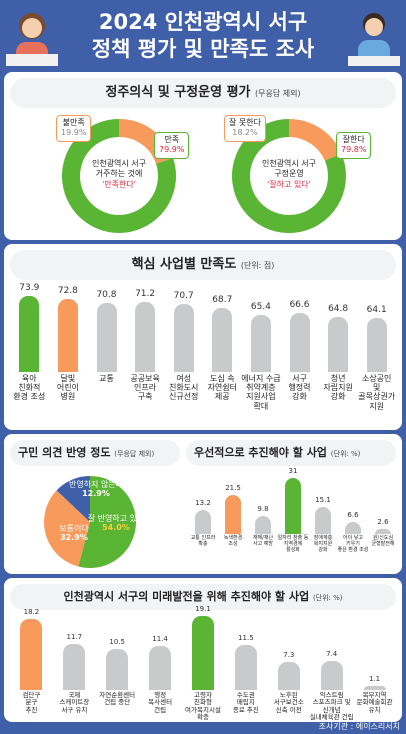 The height and width of the screenshot is (734, 406). I want to click on future-projects-category-label: 국제 스케이트장 서구 유치, so click(74, 702).